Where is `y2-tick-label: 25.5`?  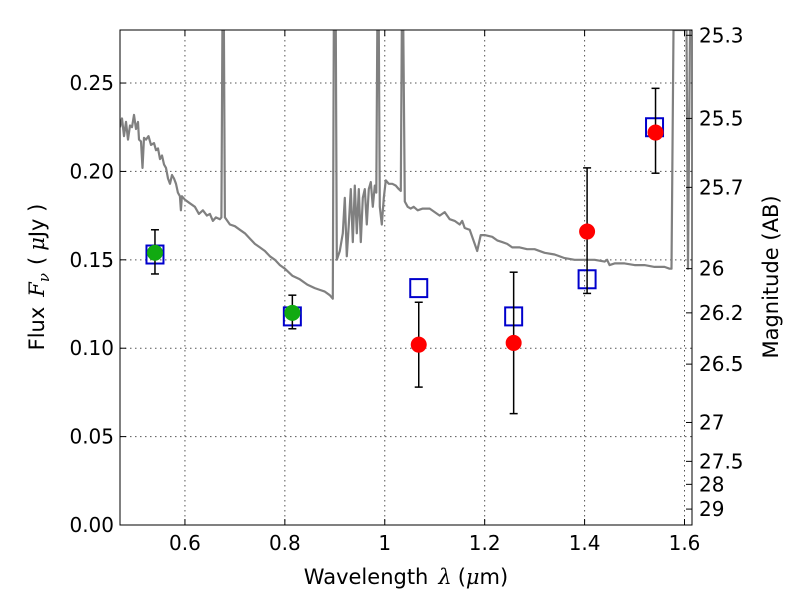
y2-tick-label: 25.5 is located at coordinates (721, 118).